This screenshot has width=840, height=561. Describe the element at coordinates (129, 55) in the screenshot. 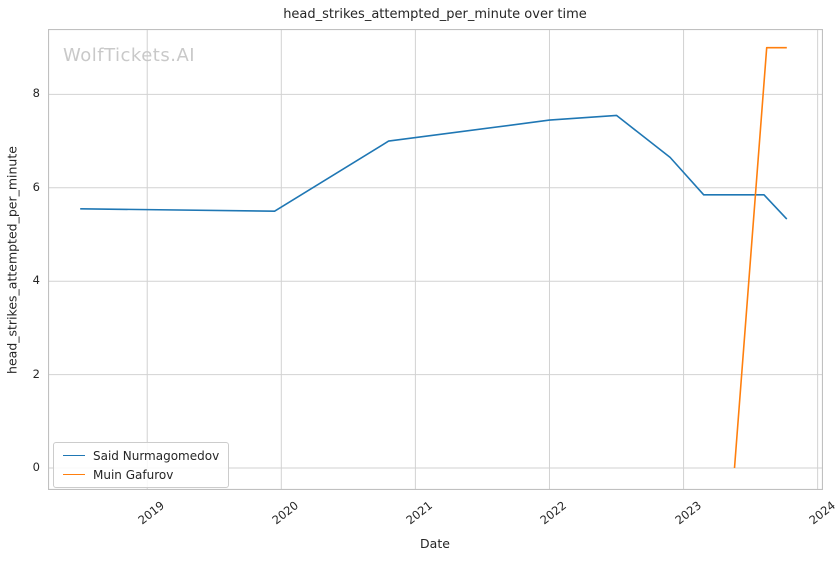

I see `watermark: WolfTickets.AI` at that location.